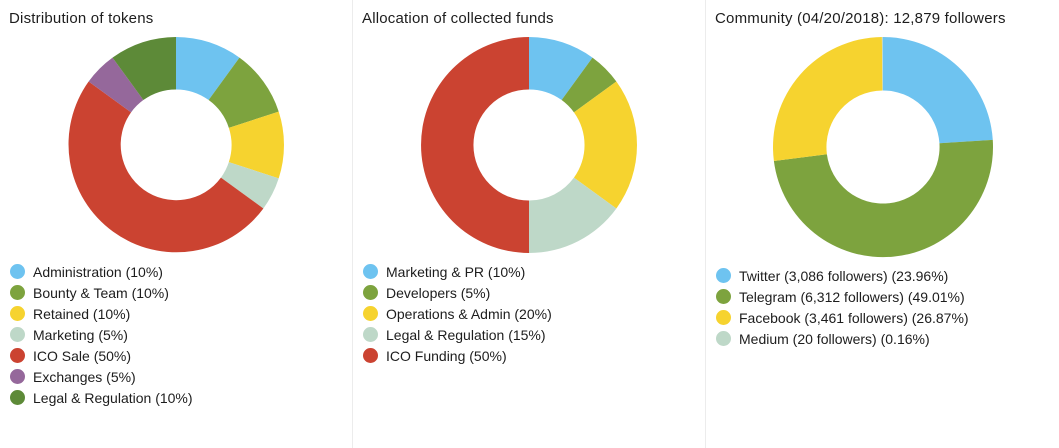 Image resolution: width=1059 pixels, height=448 pixels. Describe the element at coordinates (181, 376) in the screenshot. I see `legend-item-5: Exchanges (5%)` at that location.